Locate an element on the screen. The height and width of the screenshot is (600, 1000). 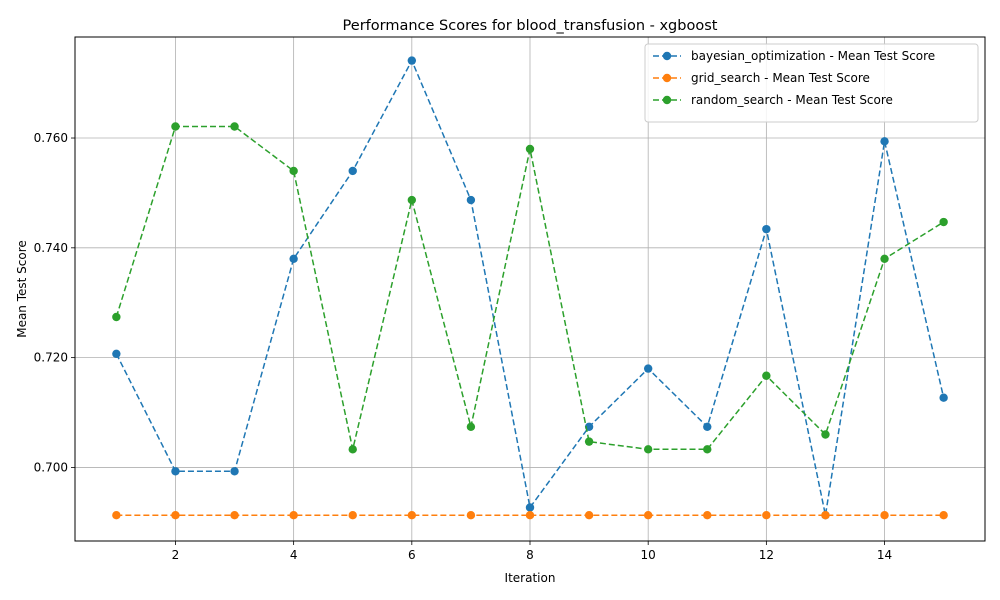
y-tick-label: 0.740 is located at coordinates (51, 248).